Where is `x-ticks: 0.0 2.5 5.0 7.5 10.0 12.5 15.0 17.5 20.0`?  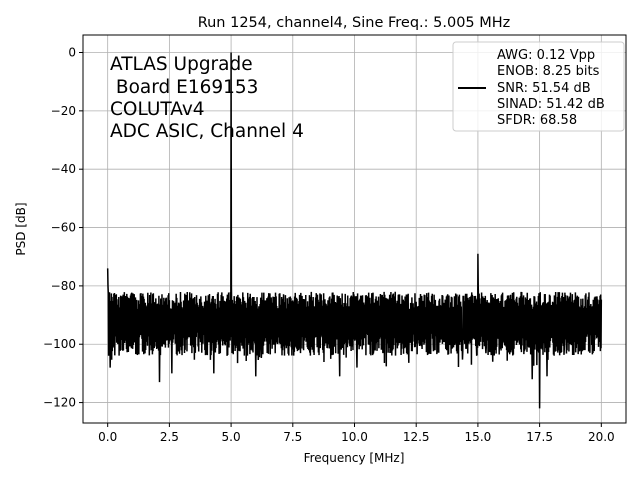
x-ticks: 0.0 2.5 5.0 7.5 10.0 12.5 15.0 17.5 20.0 is located at coordinates (356, 433).